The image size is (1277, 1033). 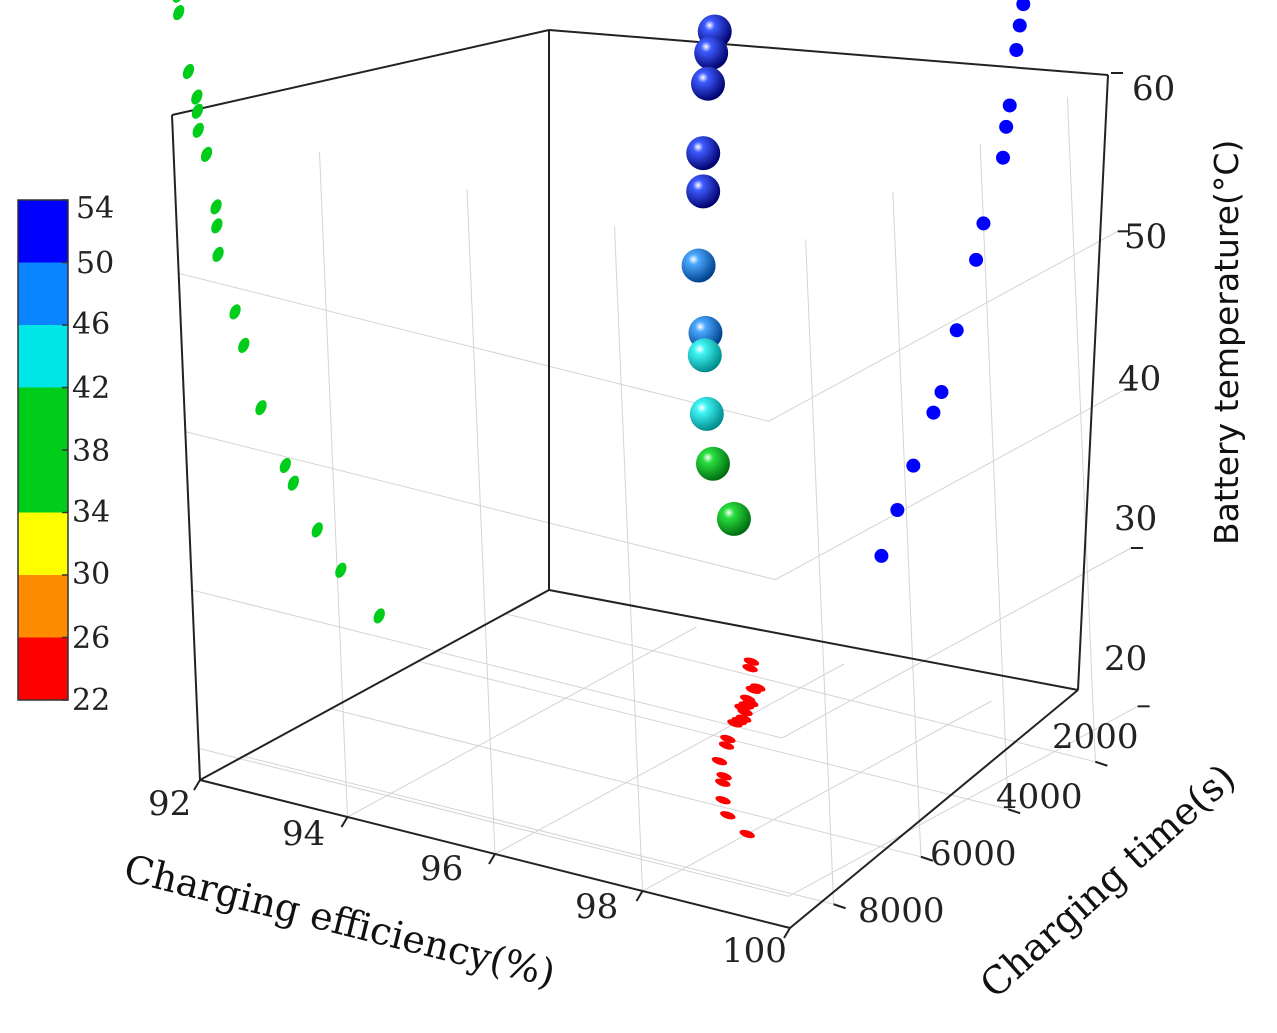 What do you see at coordinates (1153, 89) in the screenshot?
I see `z-tick-label: 60` at bounding box center [1153, 89].